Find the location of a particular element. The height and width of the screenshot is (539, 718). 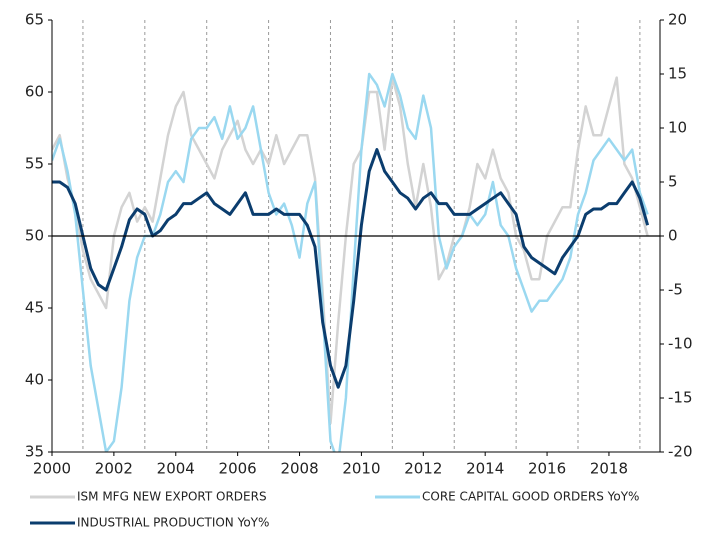

y2-tick-label: 20 is located at coordinates (677, 20).